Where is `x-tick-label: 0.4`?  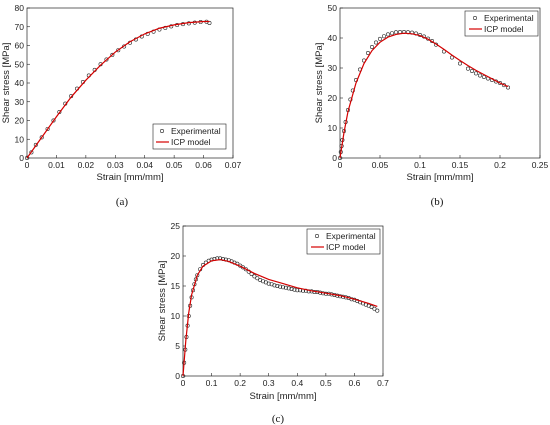
x-tick-label: 0.4 is located at coordinates (297, 383).